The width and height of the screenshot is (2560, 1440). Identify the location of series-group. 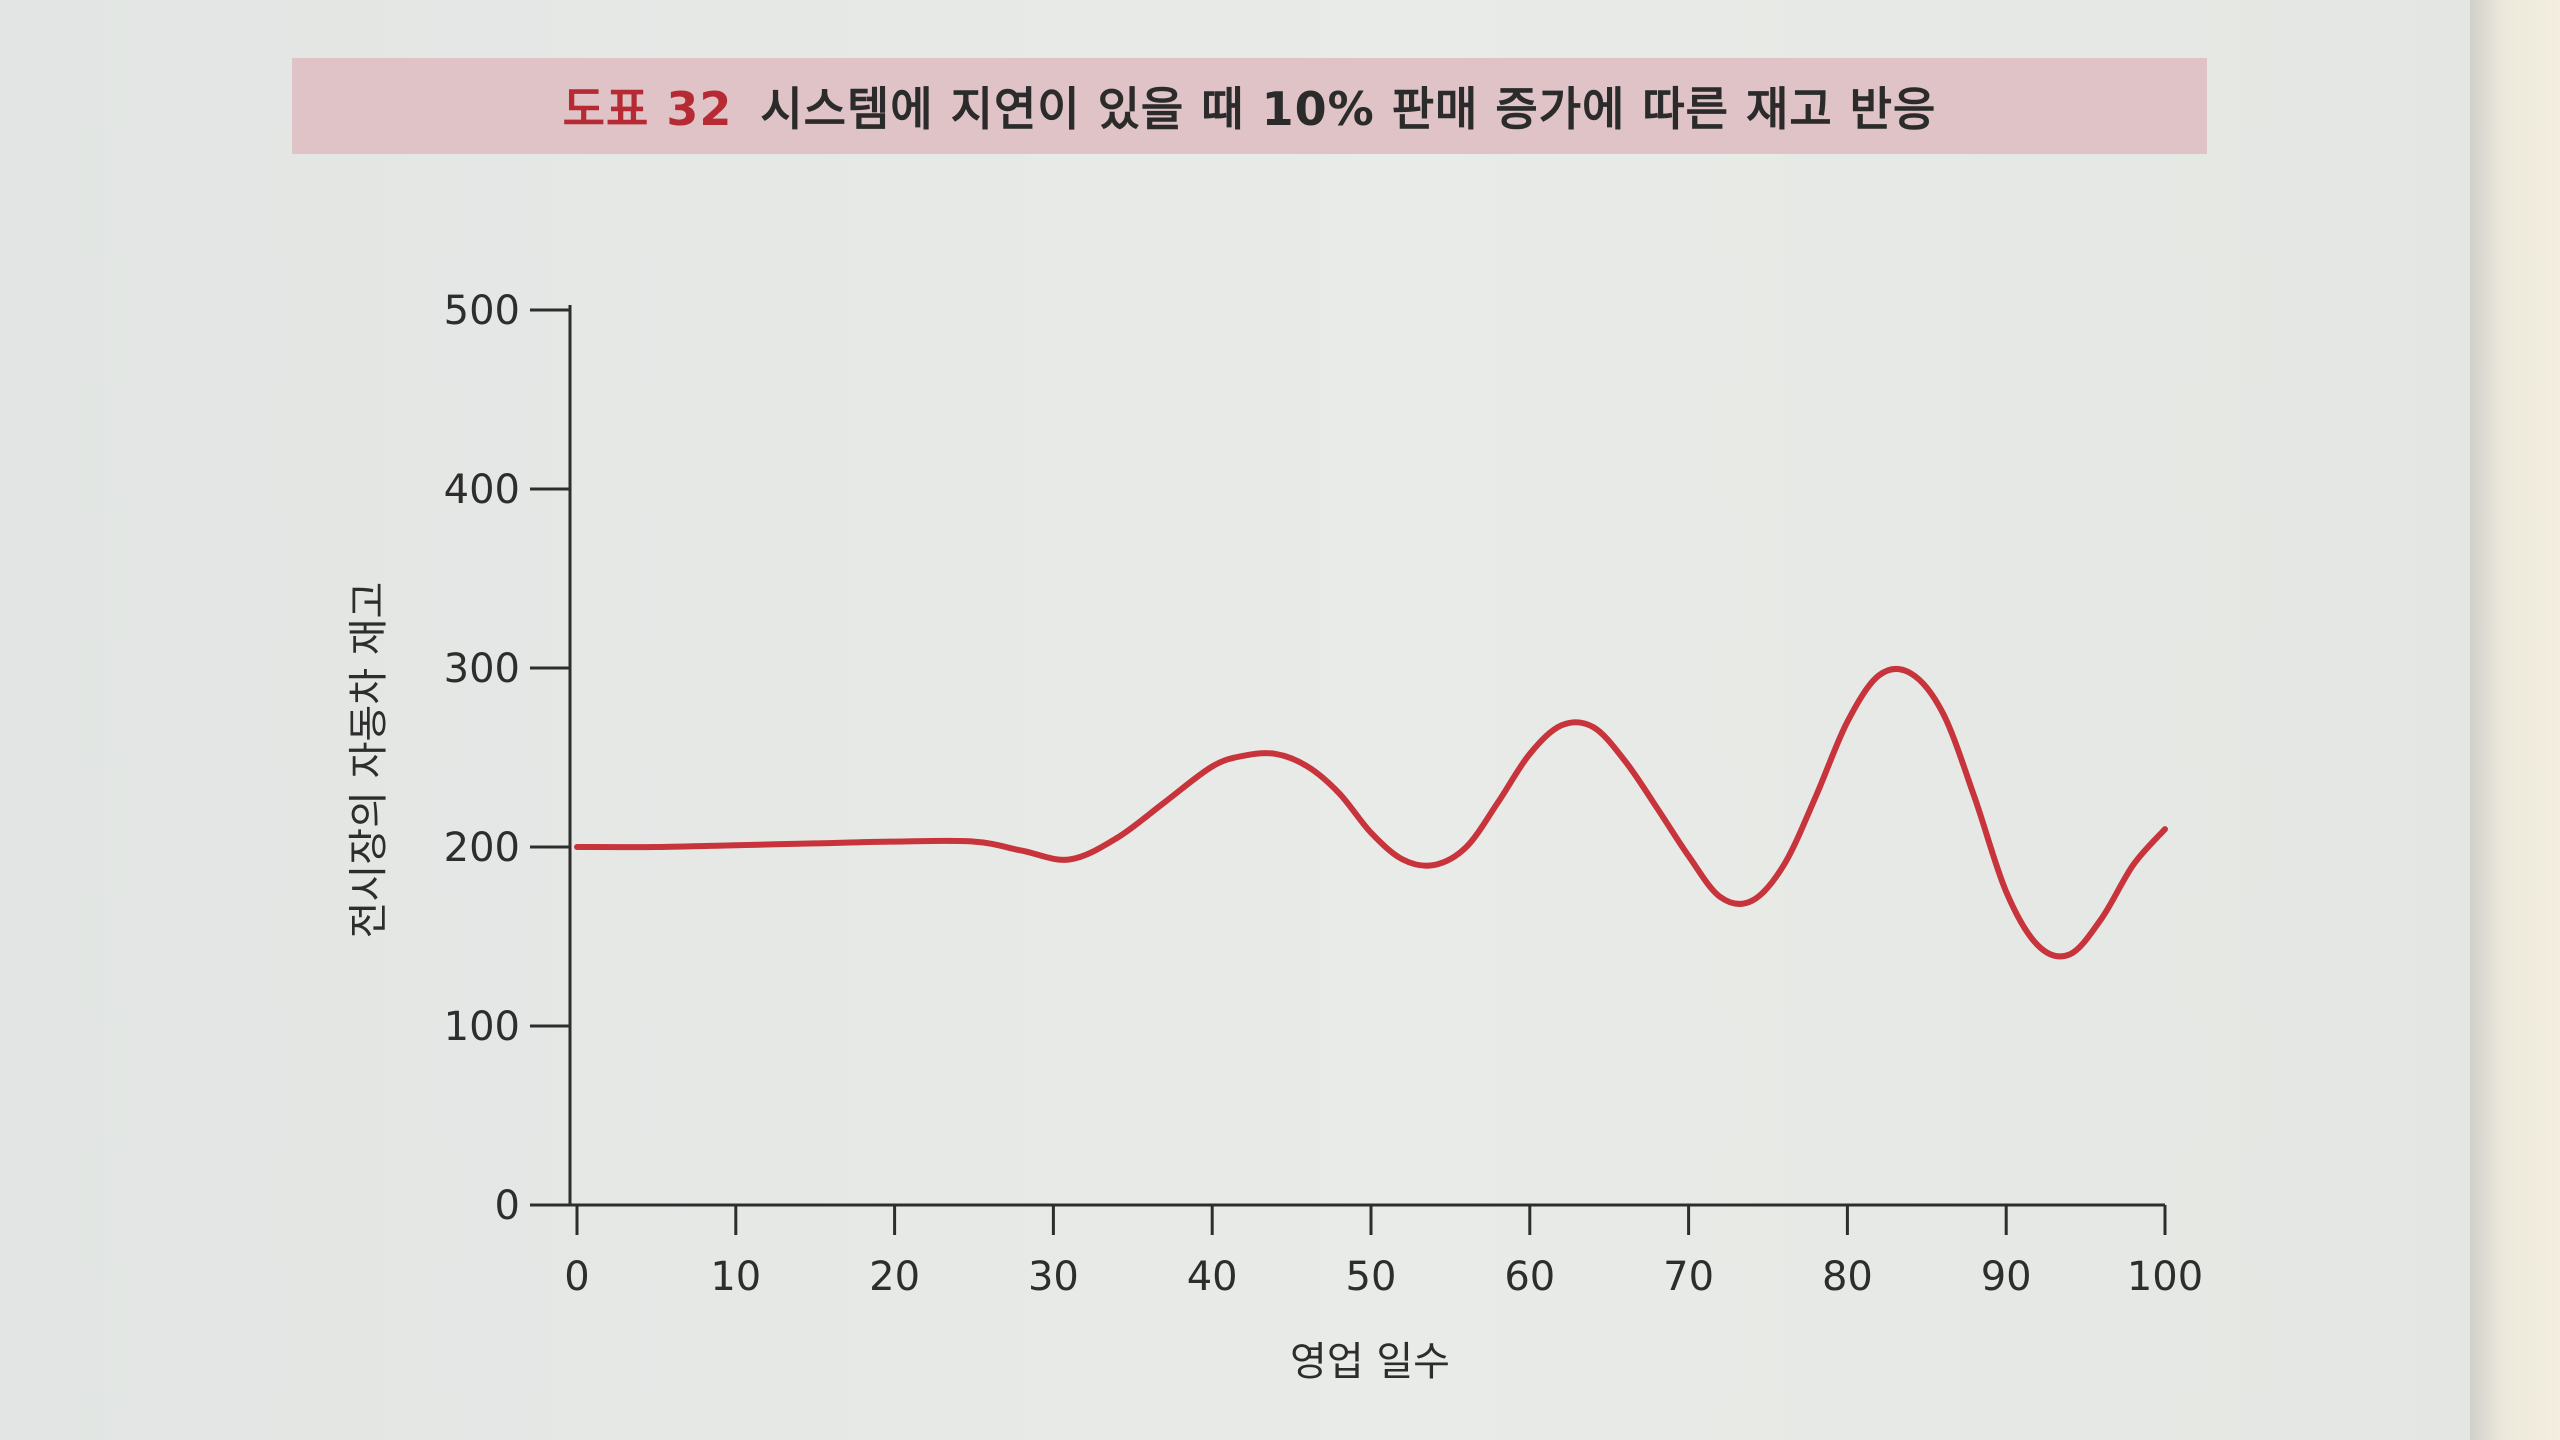
(1371, 812).